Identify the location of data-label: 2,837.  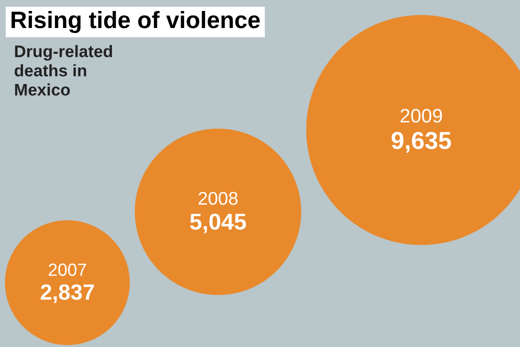
(67, 294).